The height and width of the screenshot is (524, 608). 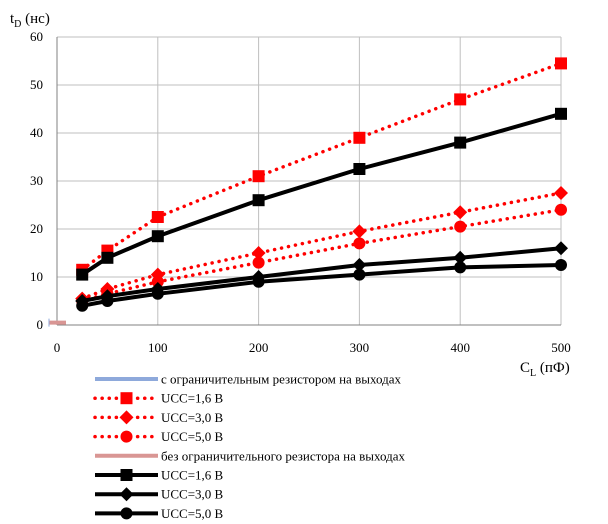 What do you see at coordinates (158, 436) in the screenshot?
I see `legend-entry-3: UCC=5,0 В` at bounding box center [158, 436].